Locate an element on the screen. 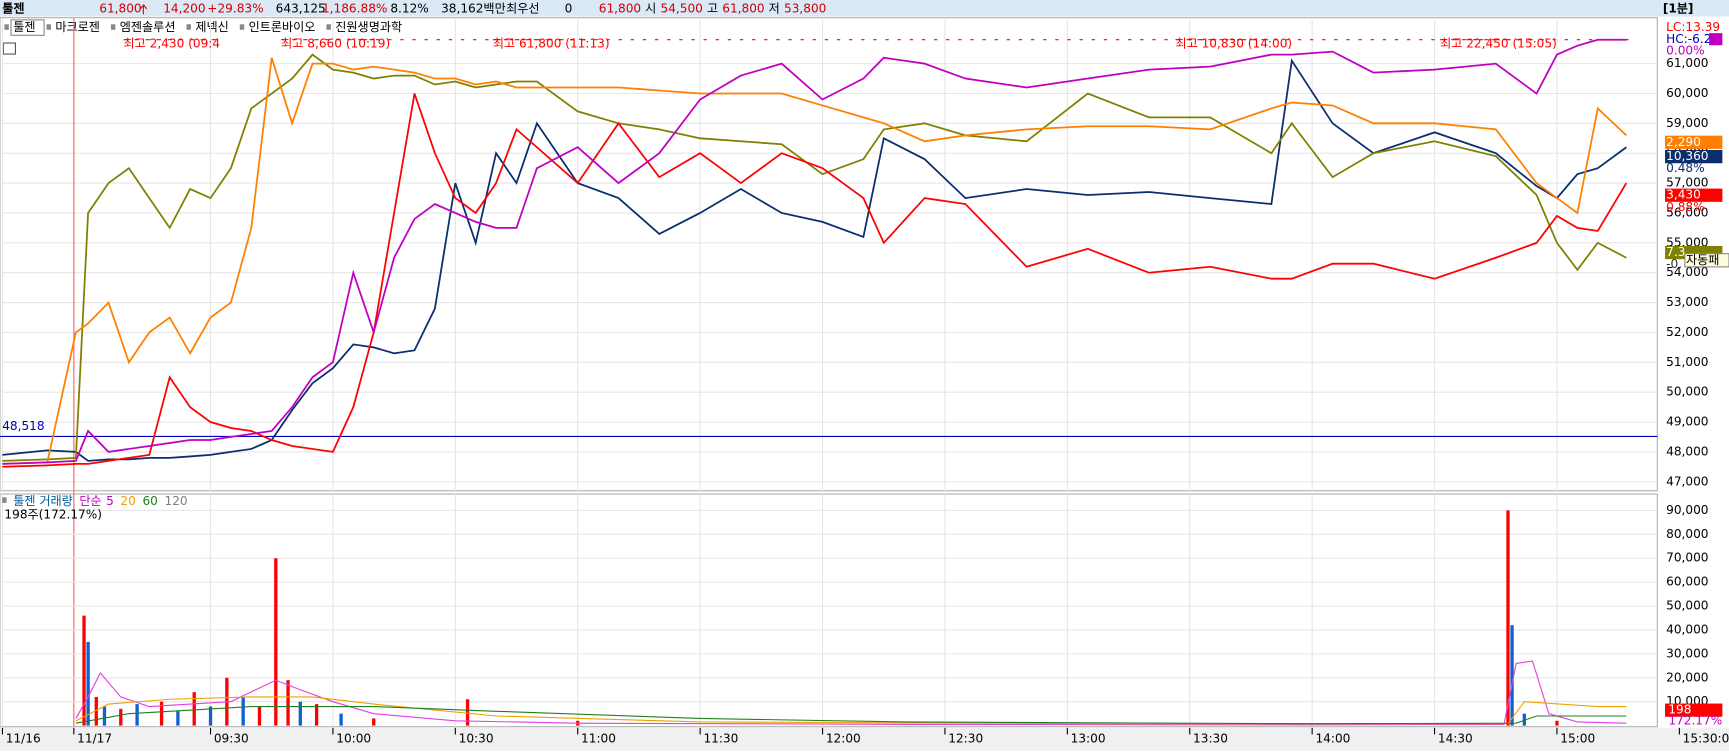 The width and height of the screenshot is (1729, 755). side-label: 172.17% is located at coordinates (1695, 721).